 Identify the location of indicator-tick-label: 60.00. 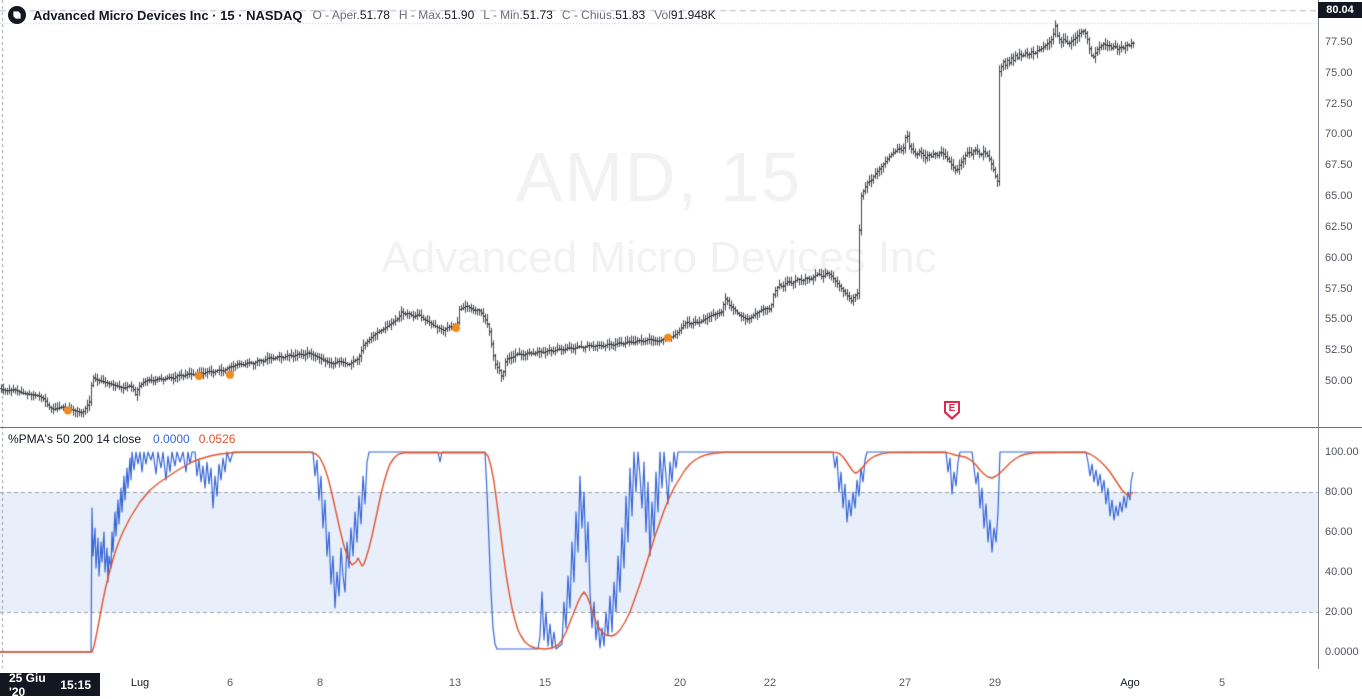
(1339, 532).